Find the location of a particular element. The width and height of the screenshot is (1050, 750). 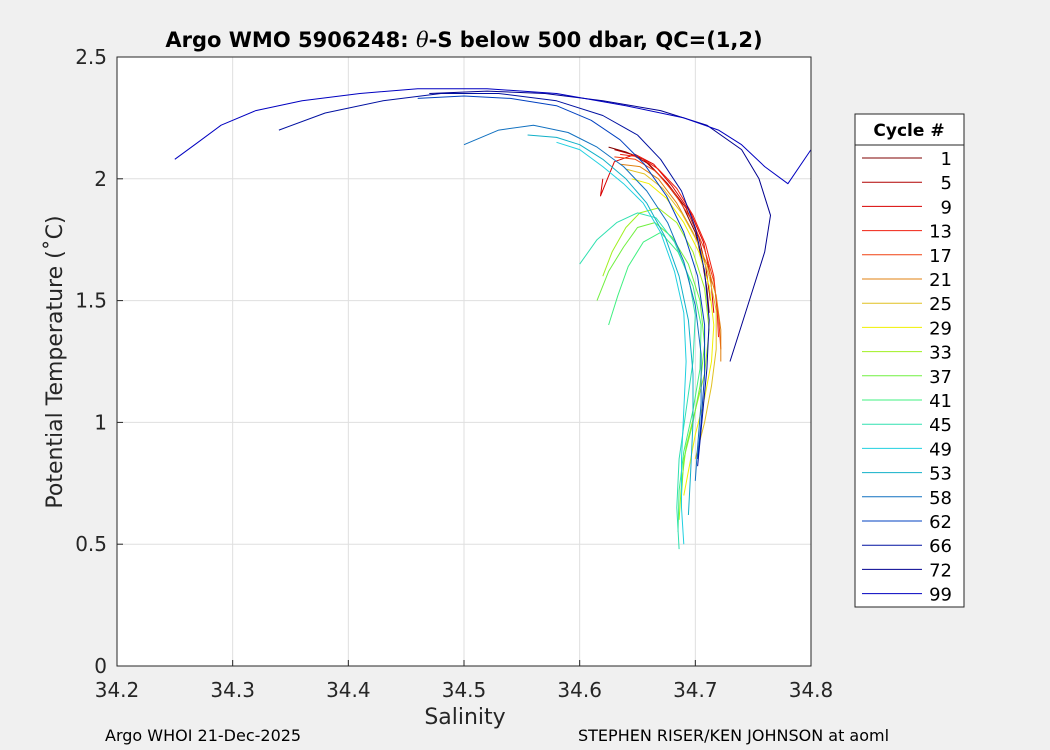

x-tick-label: 34.8 is located at coordinates (811, 690).